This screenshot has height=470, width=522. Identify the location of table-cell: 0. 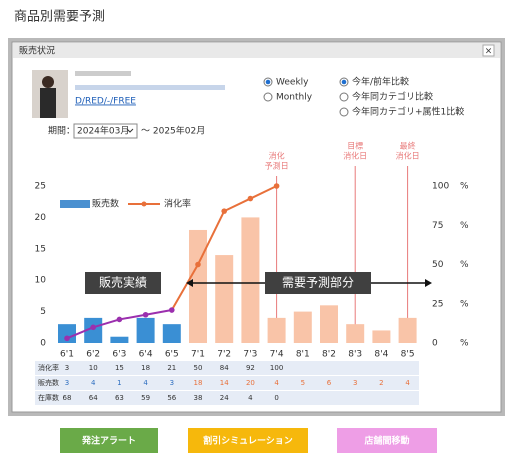
(276, 398).